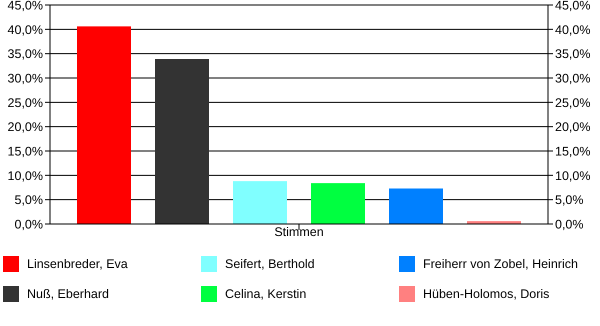 The height and width of the screenshot is (326, 600). I want to click on y-tick-label: 25,0%, so click(25, 103).